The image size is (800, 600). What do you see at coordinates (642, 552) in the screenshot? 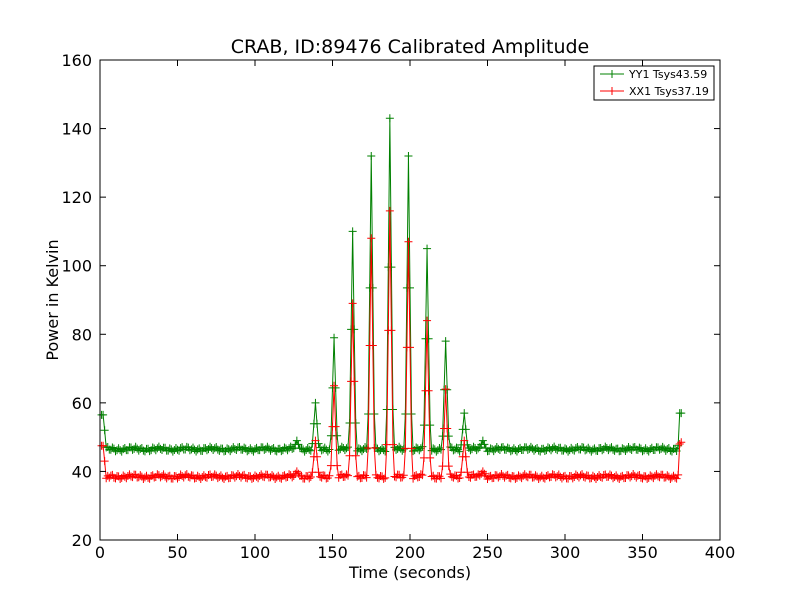
I see `x-tick-label: 350` at bounding box center [642, 552].